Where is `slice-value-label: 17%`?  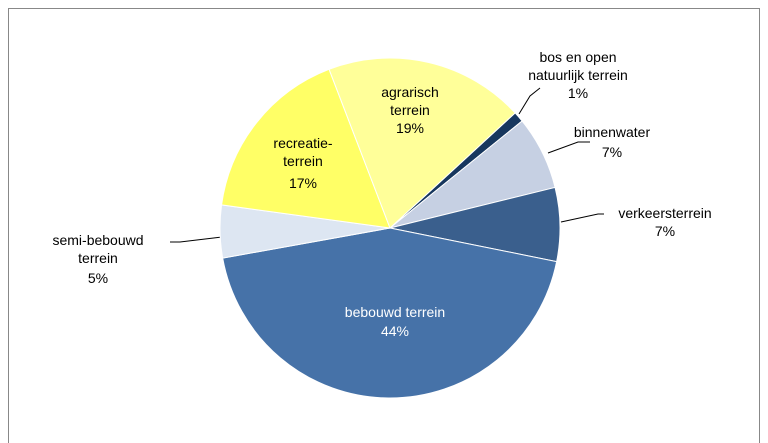
slice-value-label: 17% is located at coordinates (303, 183).